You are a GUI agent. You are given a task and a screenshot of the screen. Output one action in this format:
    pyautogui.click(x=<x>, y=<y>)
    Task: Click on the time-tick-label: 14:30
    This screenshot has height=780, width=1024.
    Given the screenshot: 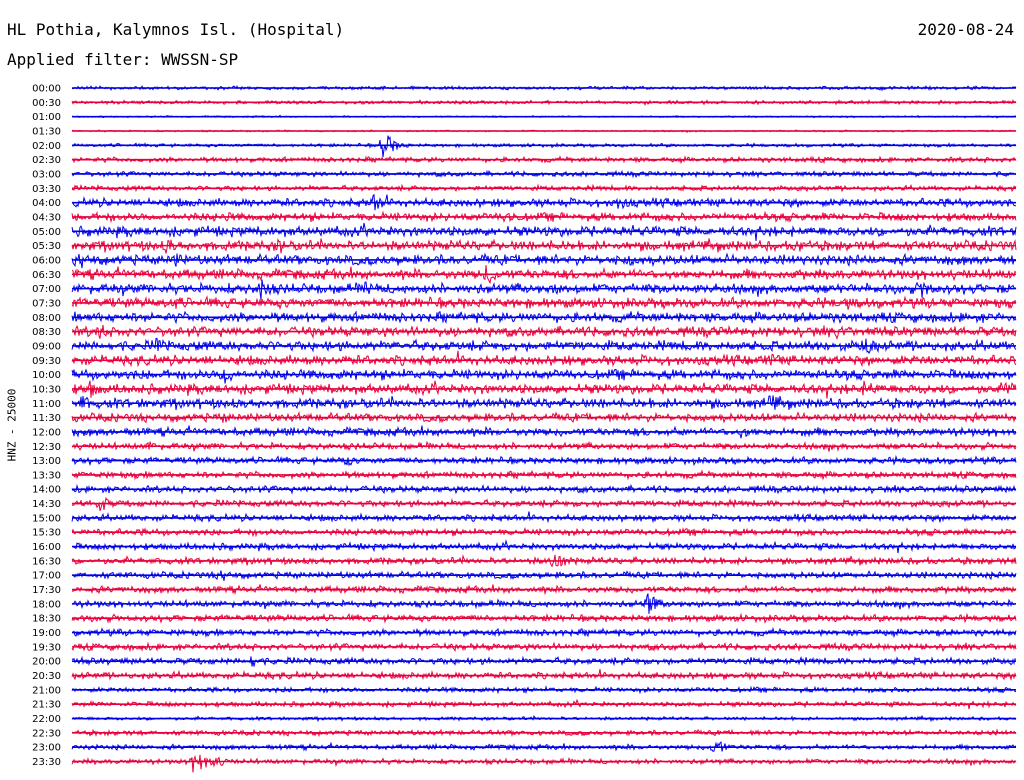 What is the action you would take?
    pyautogui.click(x=46, y=504)
    